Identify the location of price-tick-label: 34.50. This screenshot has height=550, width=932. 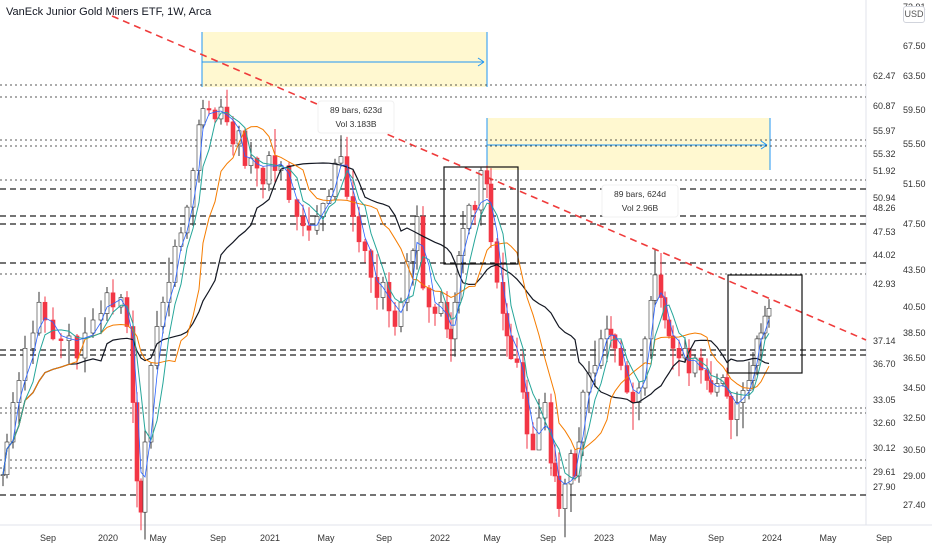
(914, 388).